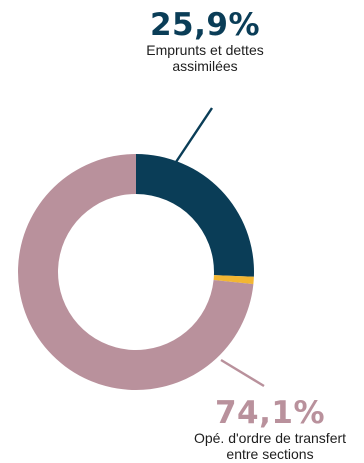 The height and width of the screenshot is (463, 364). What do you see at coordinates (205, 66) in the screenshot?
I see `desc-emprunts-line2: assimilées` at bounding box center [205, 66].